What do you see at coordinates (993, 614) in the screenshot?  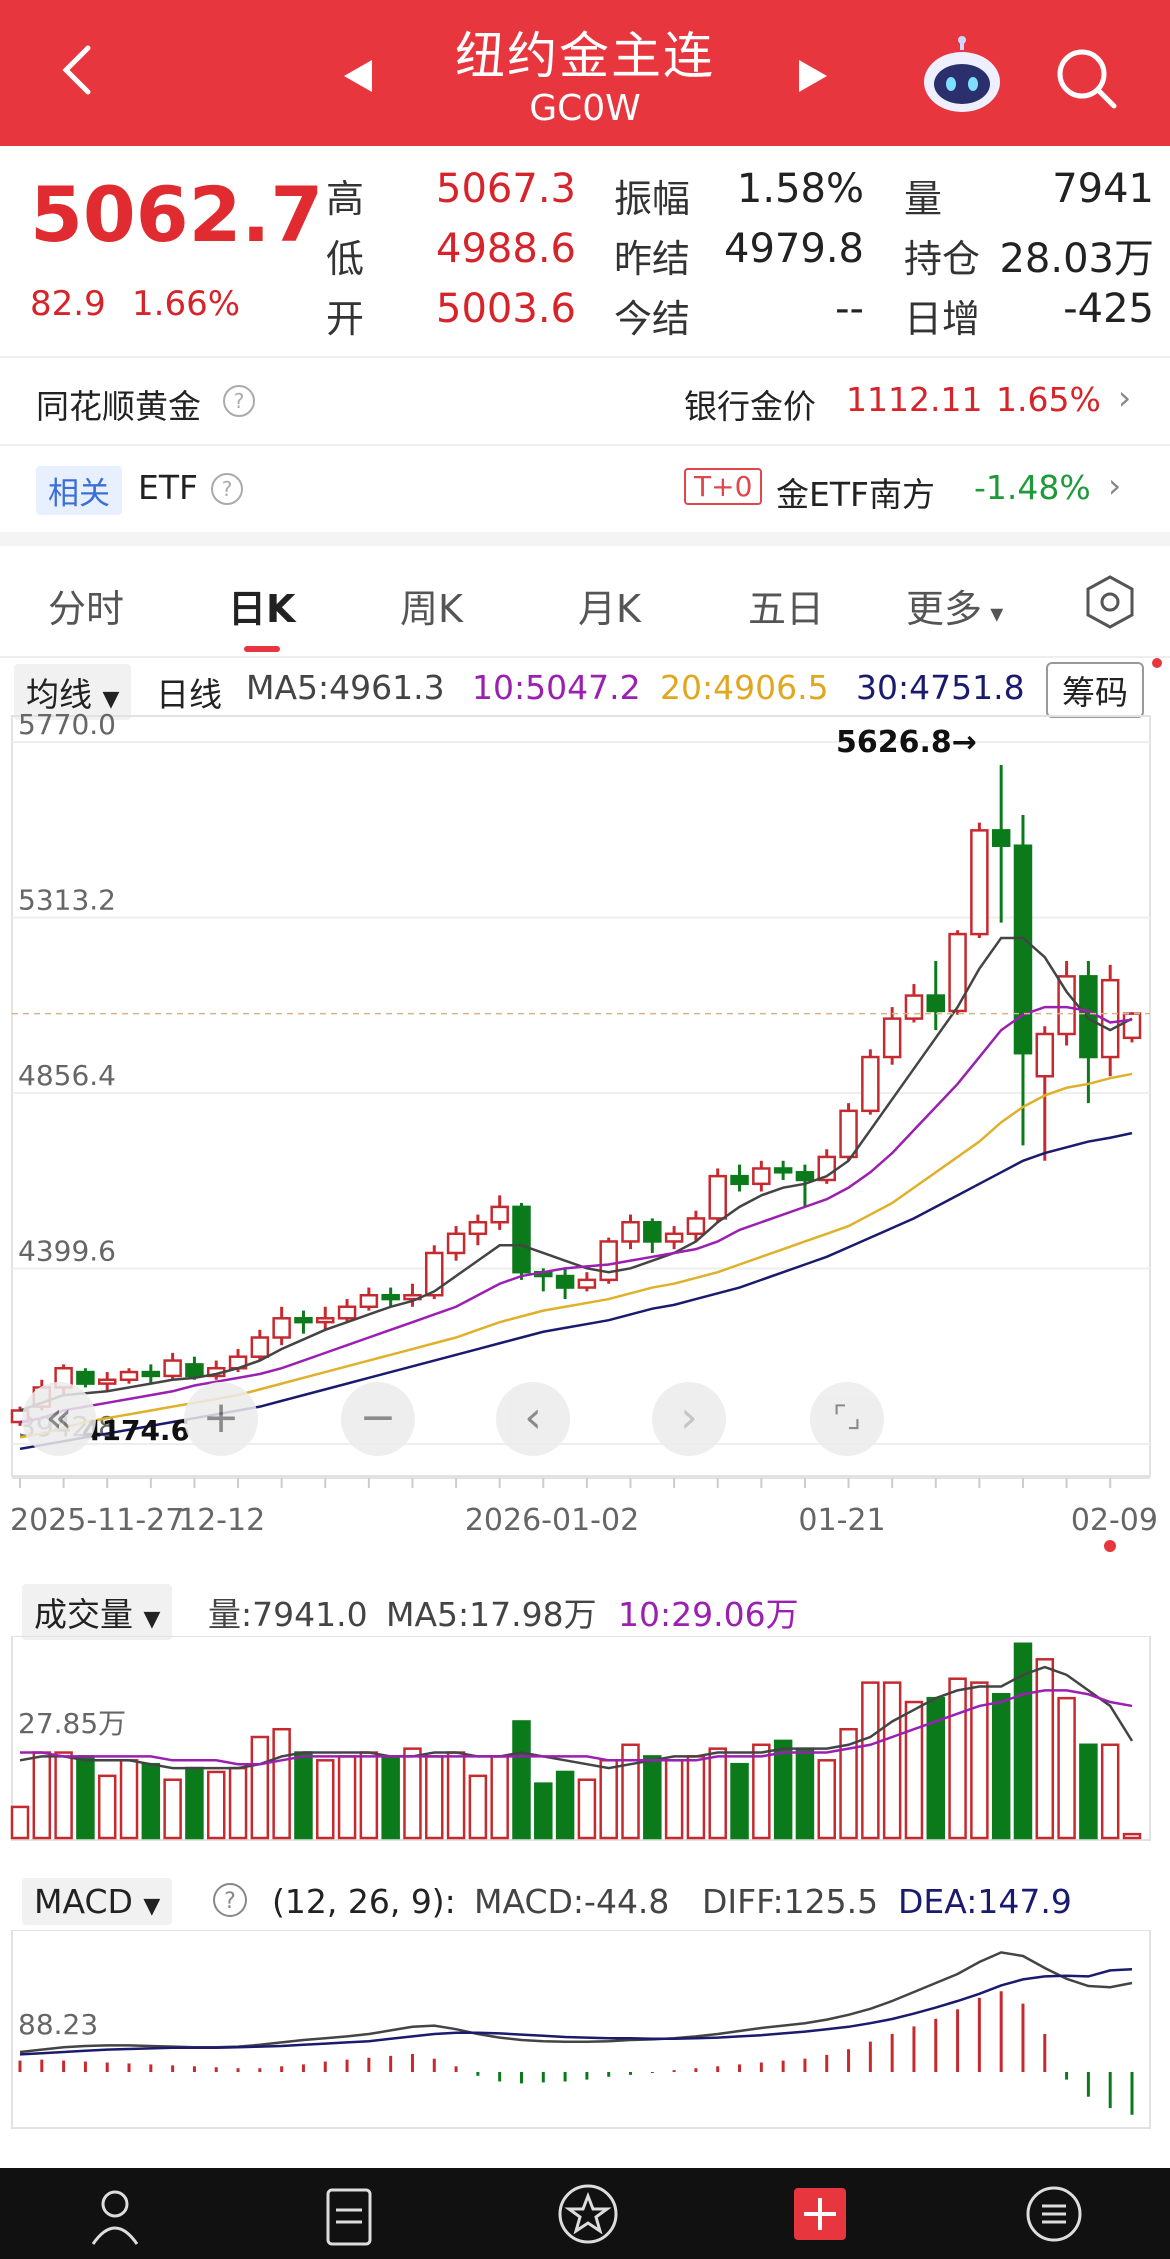 I see `caret-down-icon: ▾` at bounding box center [993, 614].